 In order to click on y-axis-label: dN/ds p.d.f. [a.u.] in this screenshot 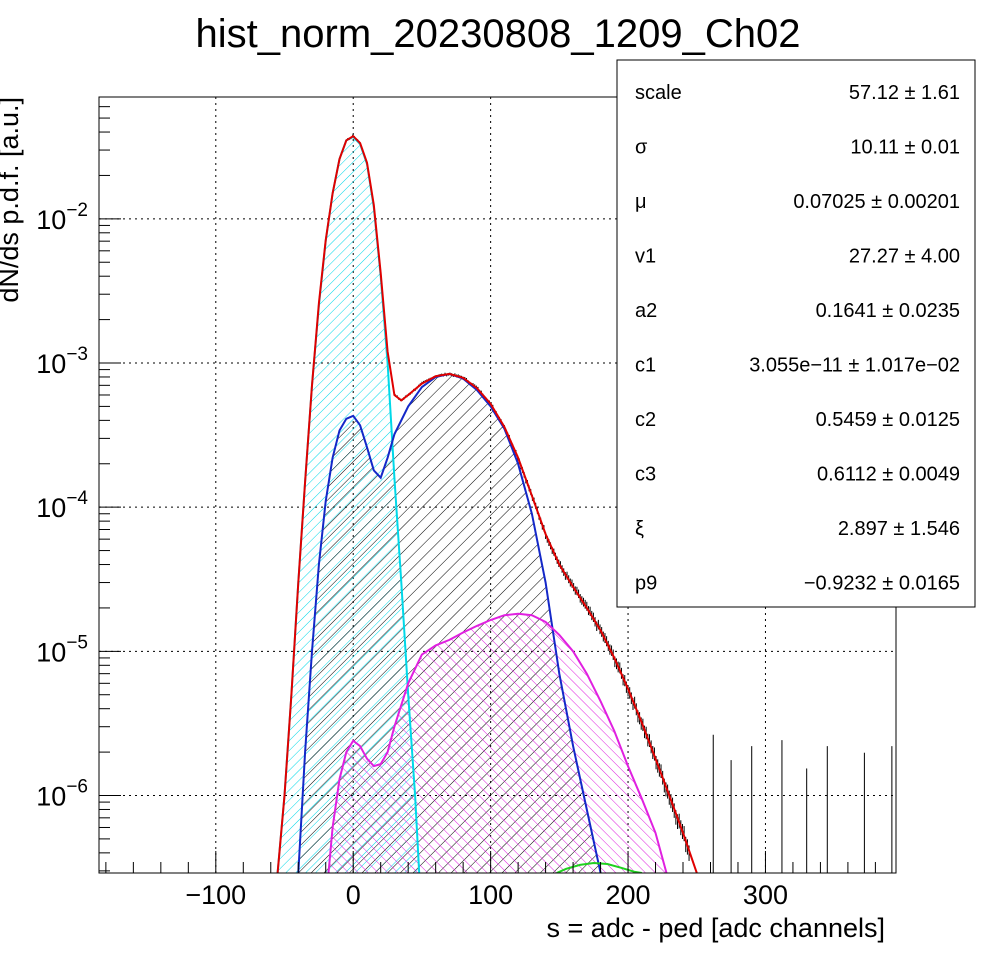, I will do `click(12, 200)`.